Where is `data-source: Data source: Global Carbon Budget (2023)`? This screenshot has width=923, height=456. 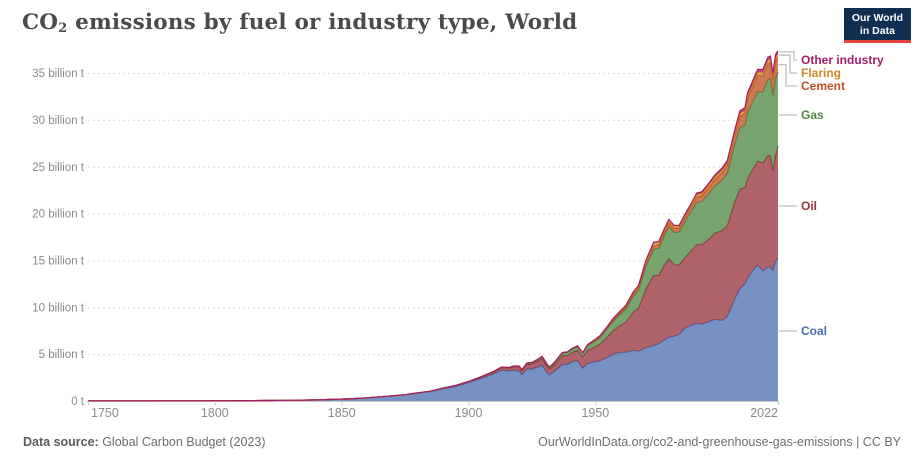 data-source: Data source: Global Carbon Budget (2023) is located at coordinates (144, 442).